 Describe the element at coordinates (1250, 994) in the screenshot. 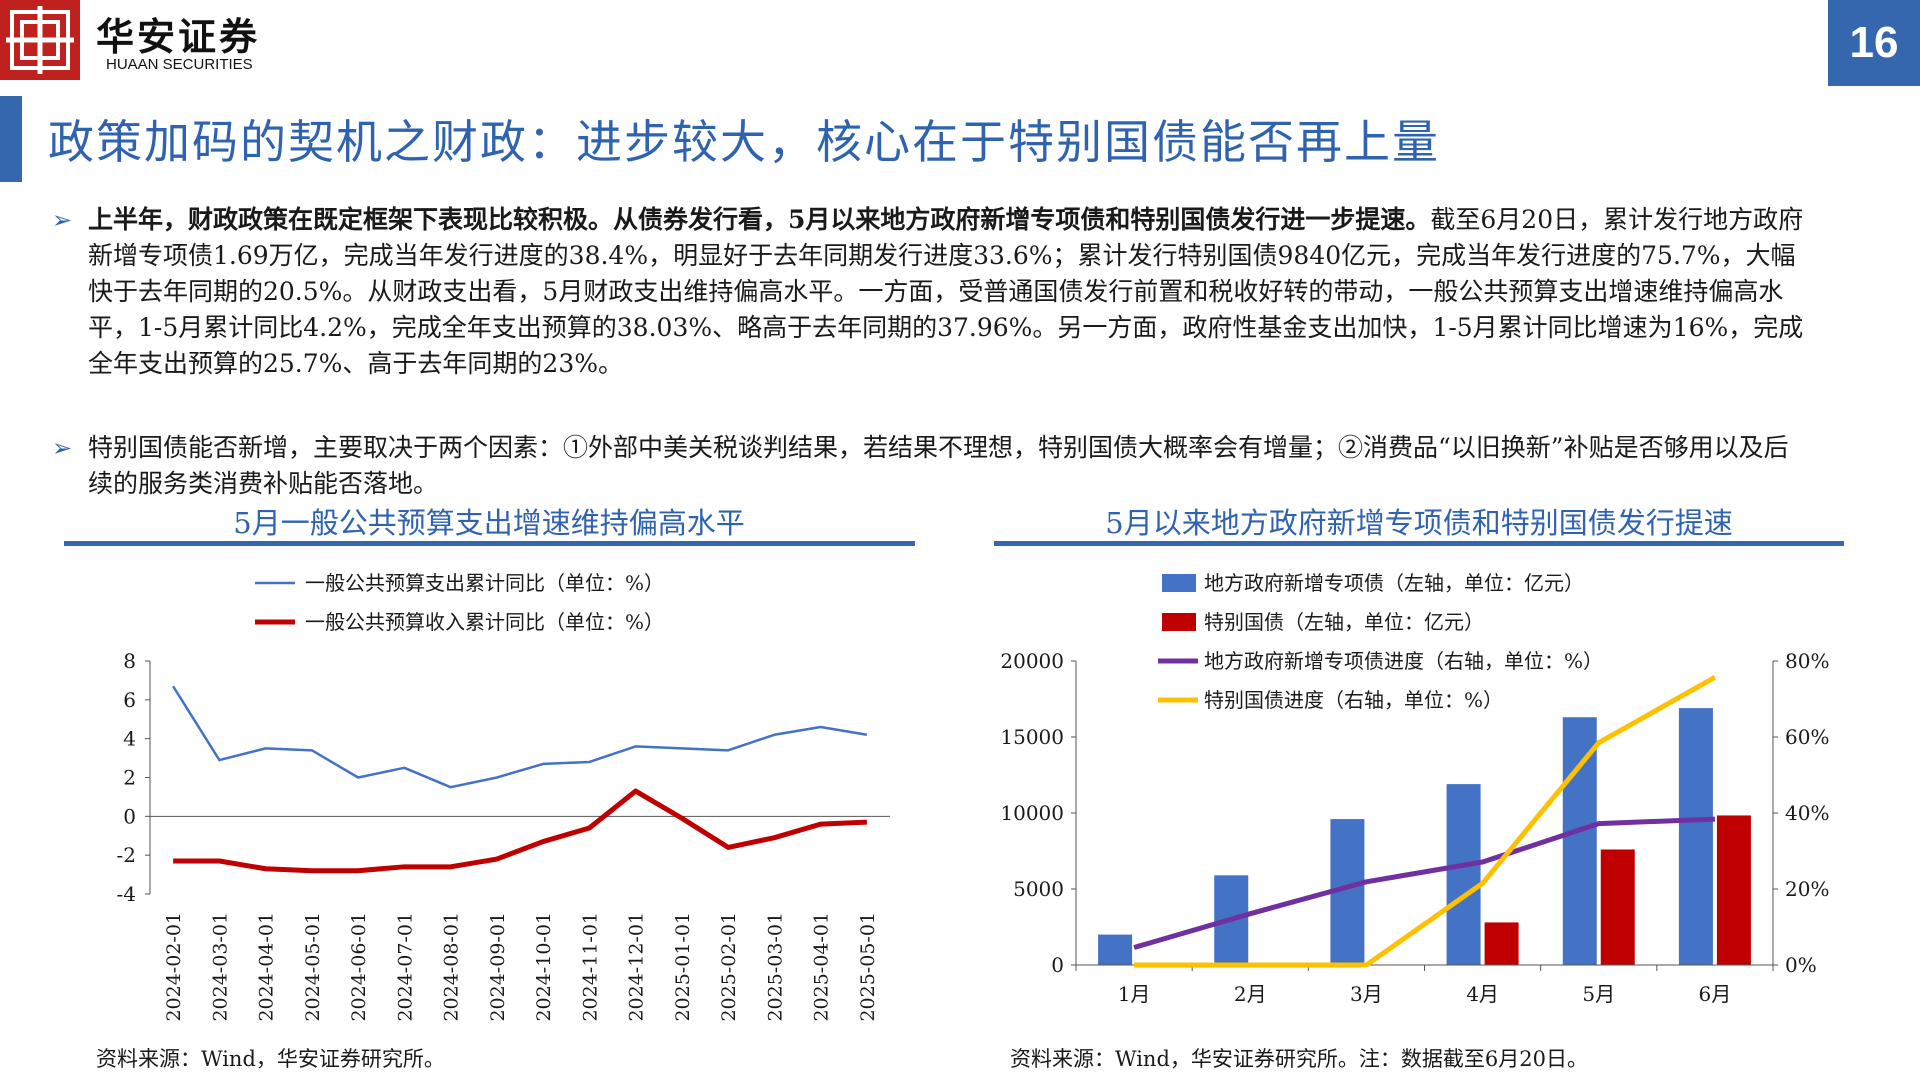

I see `x-tick-label: 2月` at that location.